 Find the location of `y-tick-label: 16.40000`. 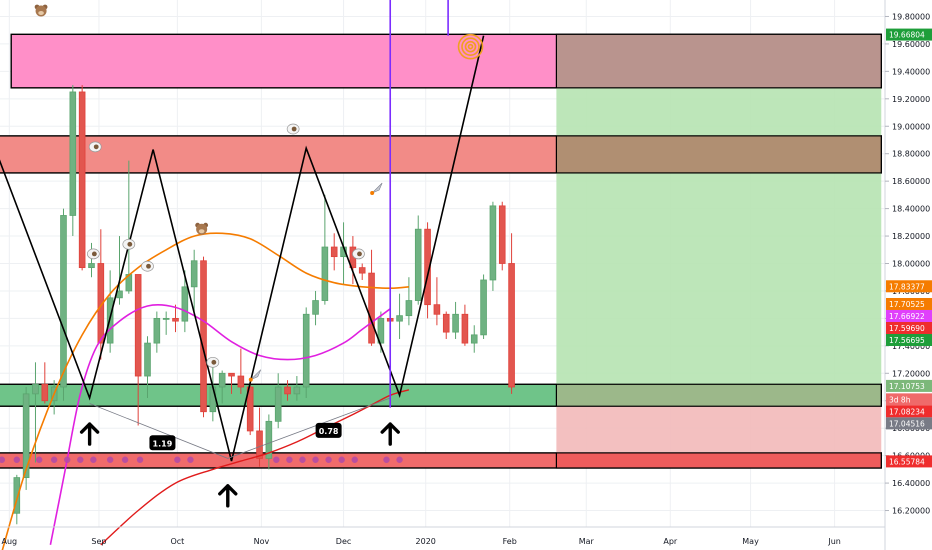

y-tick-label: 16.40000 is located at coordinates (911, 483).